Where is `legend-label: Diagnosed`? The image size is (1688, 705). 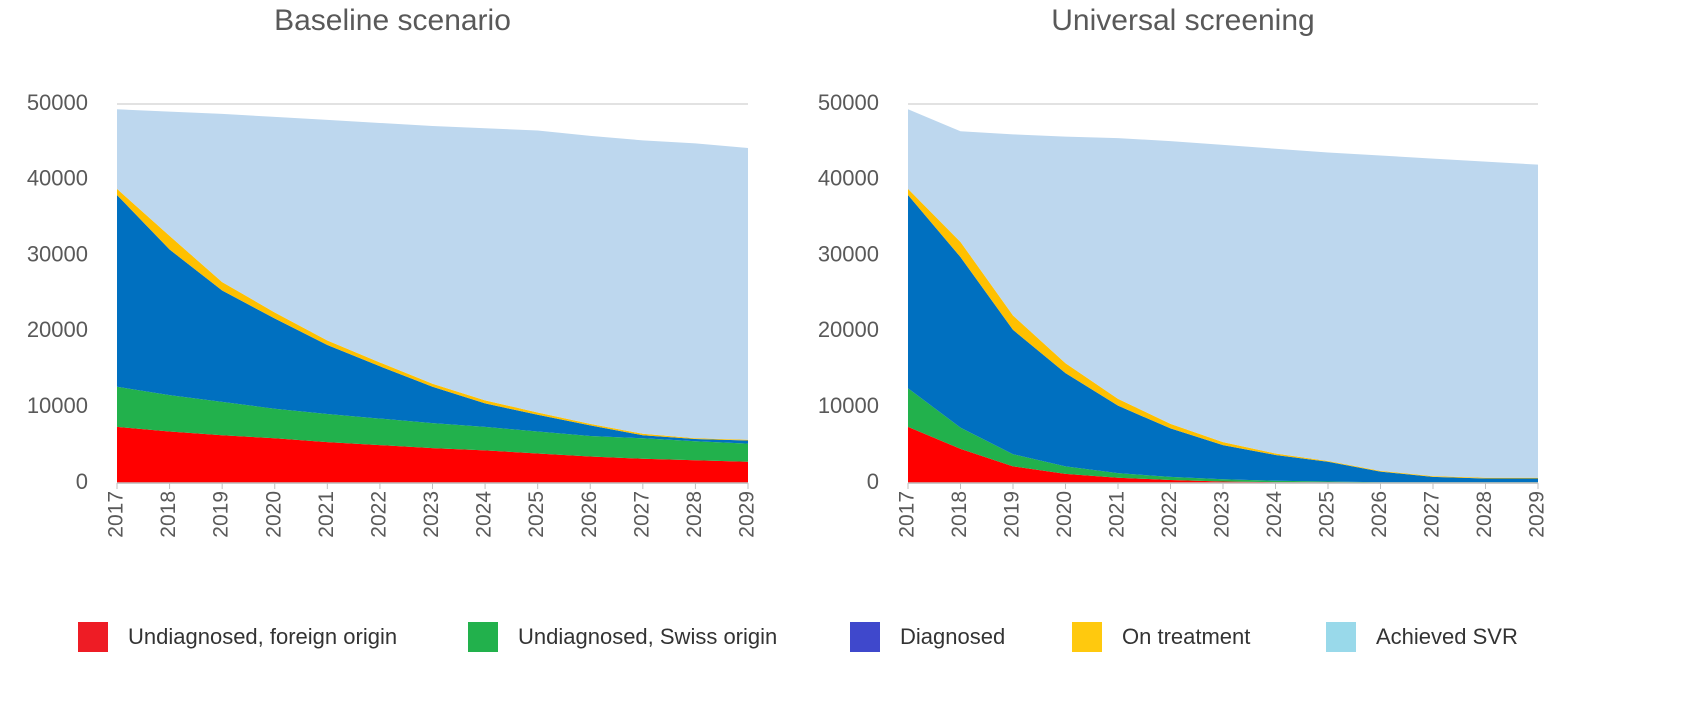 legend-label: Diagnosed is located at coordinates (952, 636).